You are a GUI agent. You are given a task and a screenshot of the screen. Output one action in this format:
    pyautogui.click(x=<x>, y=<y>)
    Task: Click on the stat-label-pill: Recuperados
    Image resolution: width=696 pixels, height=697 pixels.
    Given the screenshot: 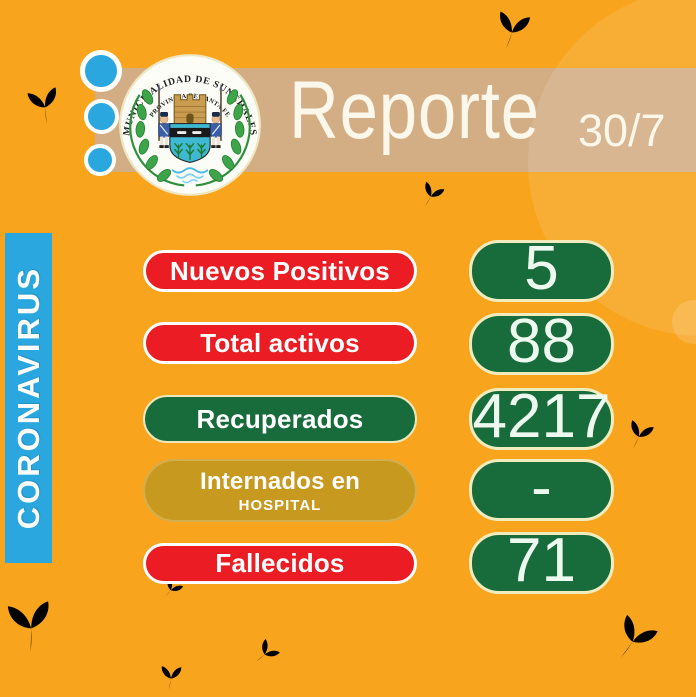 What is the action you would take?
    pyautogui.click(x=280, y=419)
    